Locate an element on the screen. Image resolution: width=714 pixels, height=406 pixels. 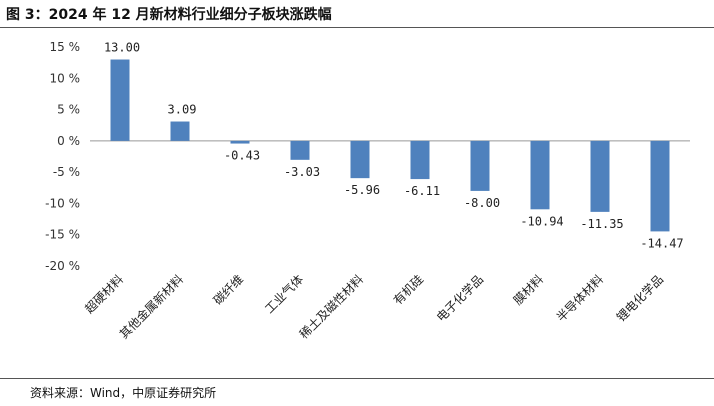
data-label: -8.00 is located at coordinates (482, 203).